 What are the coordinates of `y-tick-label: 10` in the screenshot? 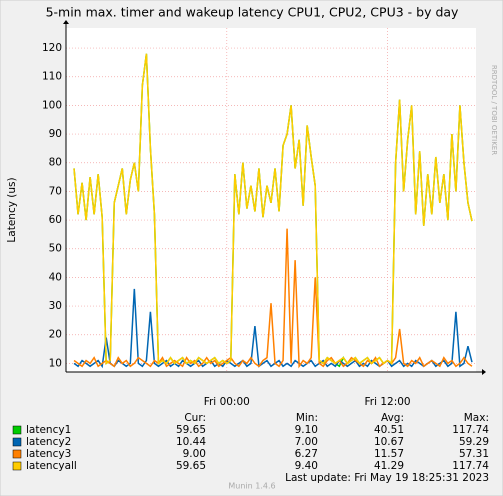 It's located at (55, 363).